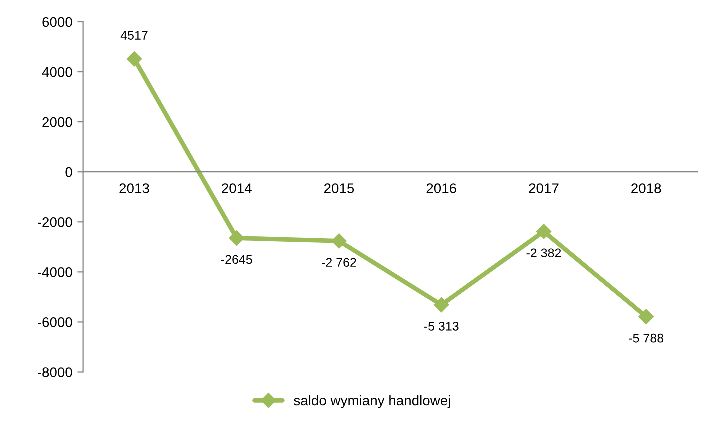 Image resolution: width=706 pixels, height=423 pixels. What do you see at coordinates (441, 326) in the screenshot?
I see `data-label: -5 313` at bounding box center [441, 326].